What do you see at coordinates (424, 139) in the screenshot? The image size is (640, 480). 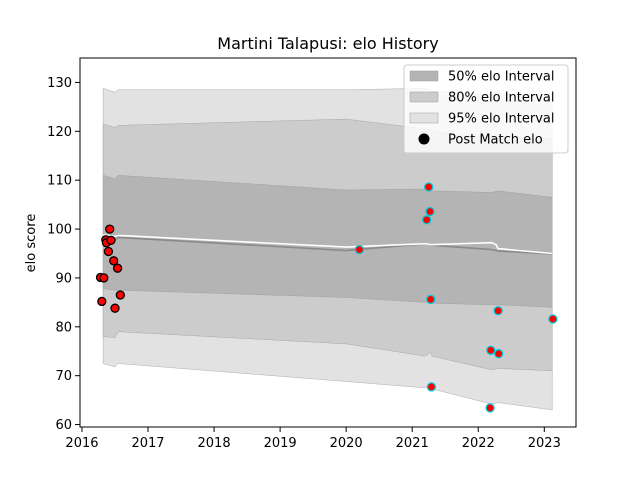 I see `legend-swatch-post-match-elo` at bounding box center [424, 139].